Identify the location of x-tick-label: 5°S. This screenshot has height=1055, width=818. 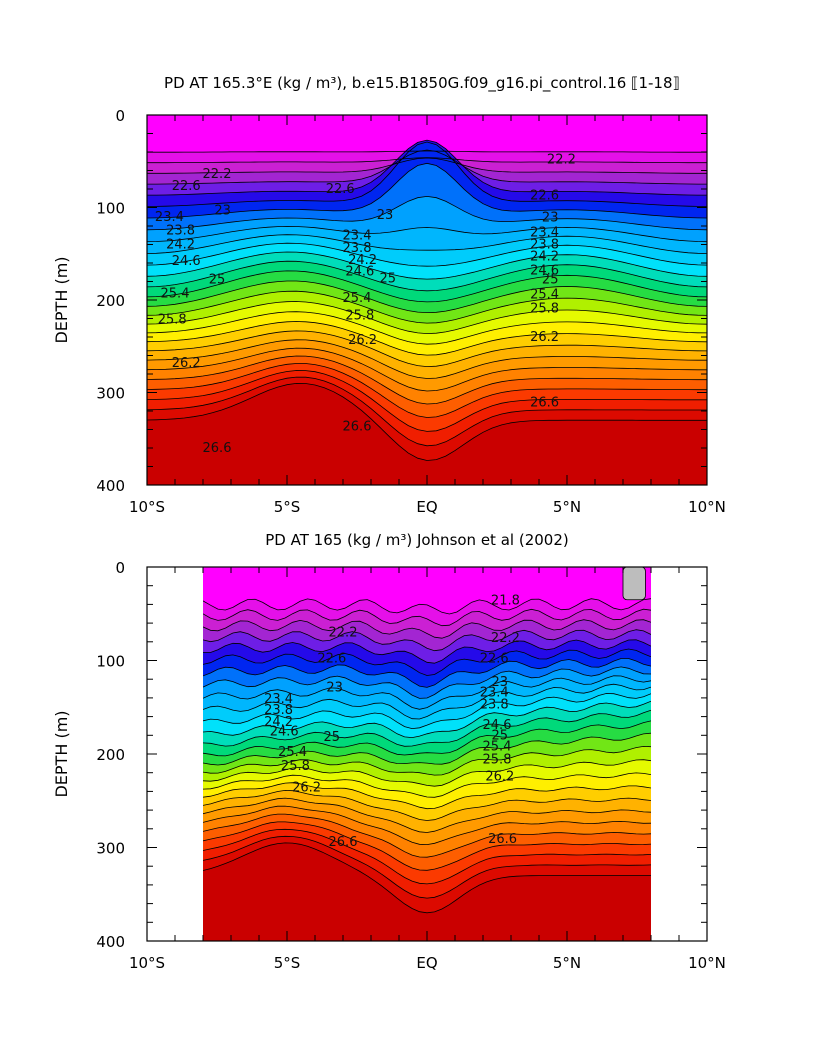
(287, 963).